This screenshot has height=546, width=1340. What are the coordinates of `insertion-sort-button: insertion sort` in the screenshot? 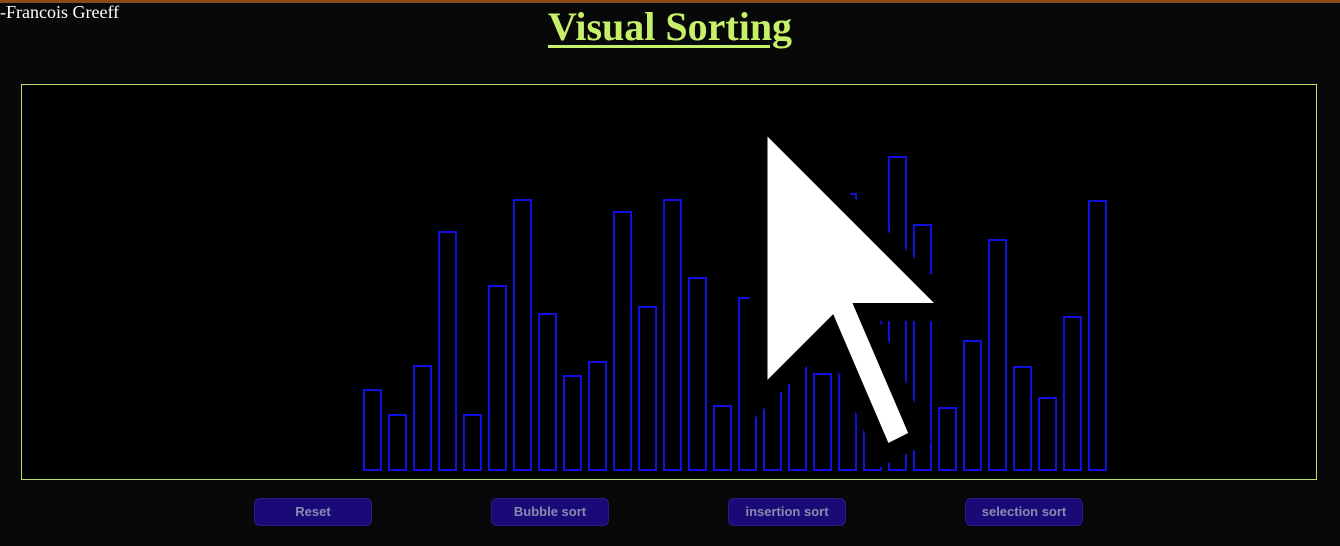 It's located at (787, 512).